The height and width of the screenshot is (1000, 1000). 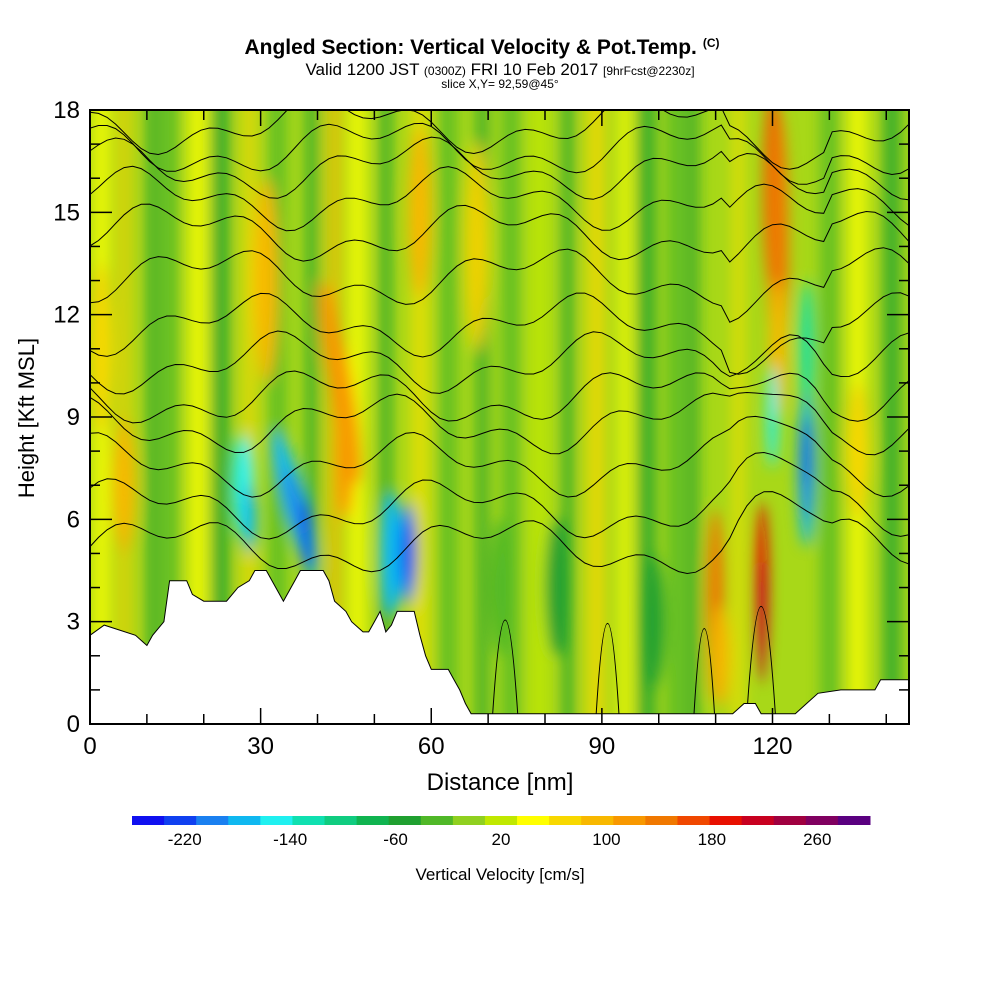 I want to click on colorbar-tick-label: -60, so click(x=395, y=839).